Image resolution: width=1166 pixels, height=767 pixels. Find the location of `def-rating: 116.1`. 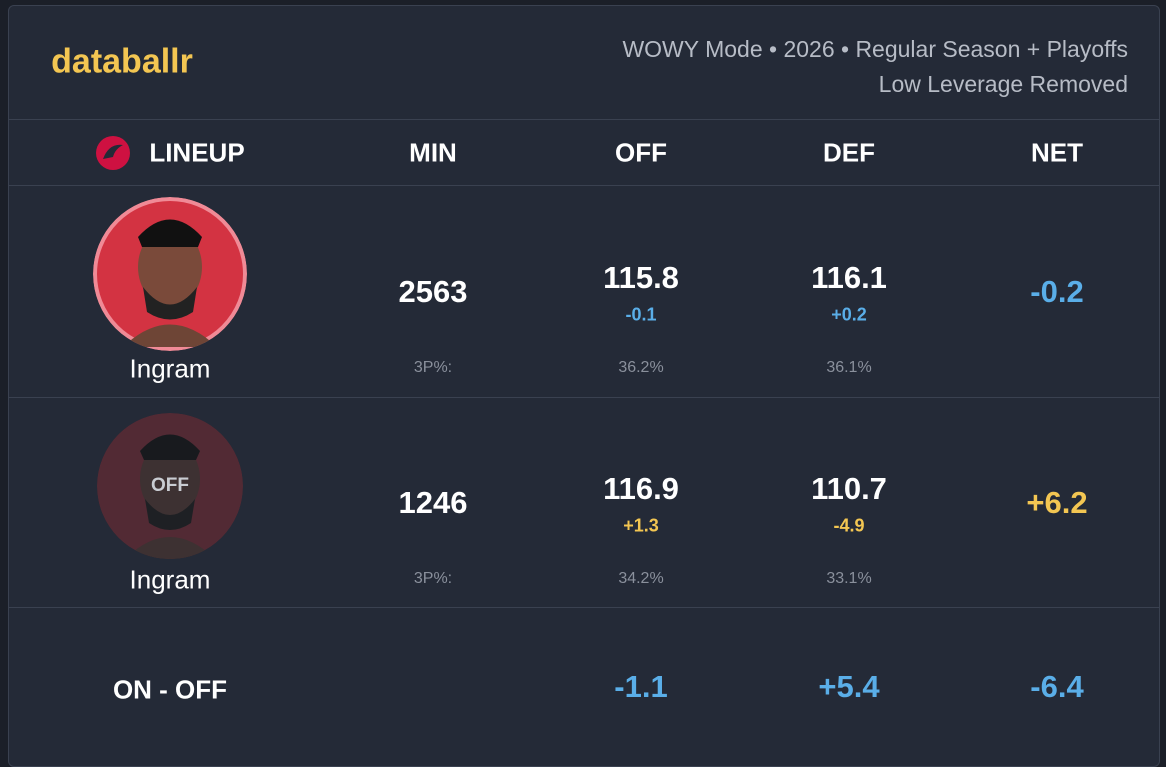

def-rating: 116.1 is located at coordinates (849, 277).